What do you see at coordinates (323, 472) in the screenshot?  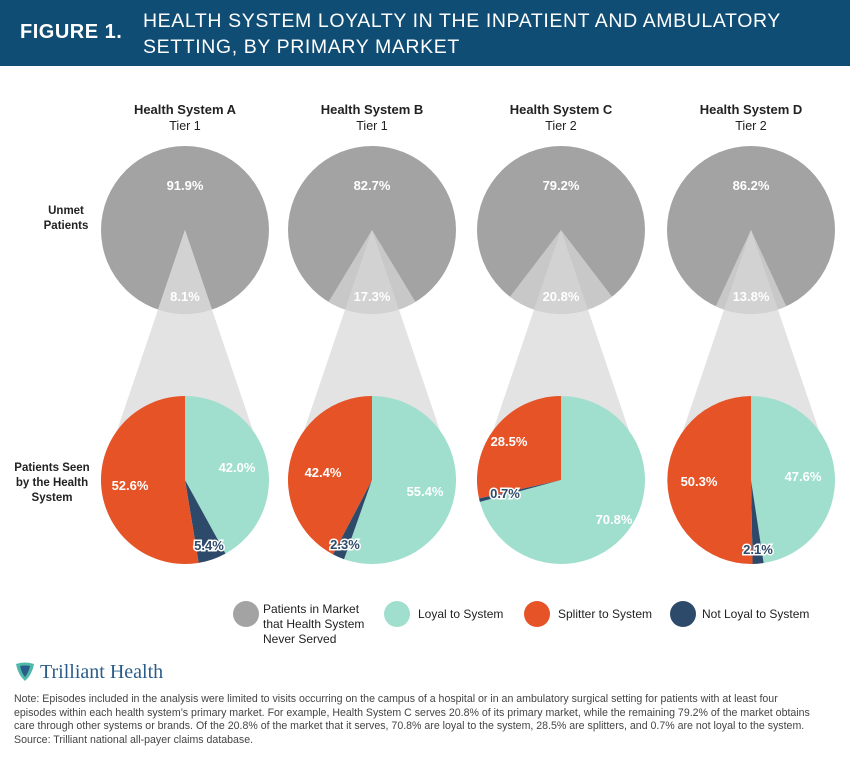 I see `splitter-value-label: 42.4%` at bounding box center [323, 472].